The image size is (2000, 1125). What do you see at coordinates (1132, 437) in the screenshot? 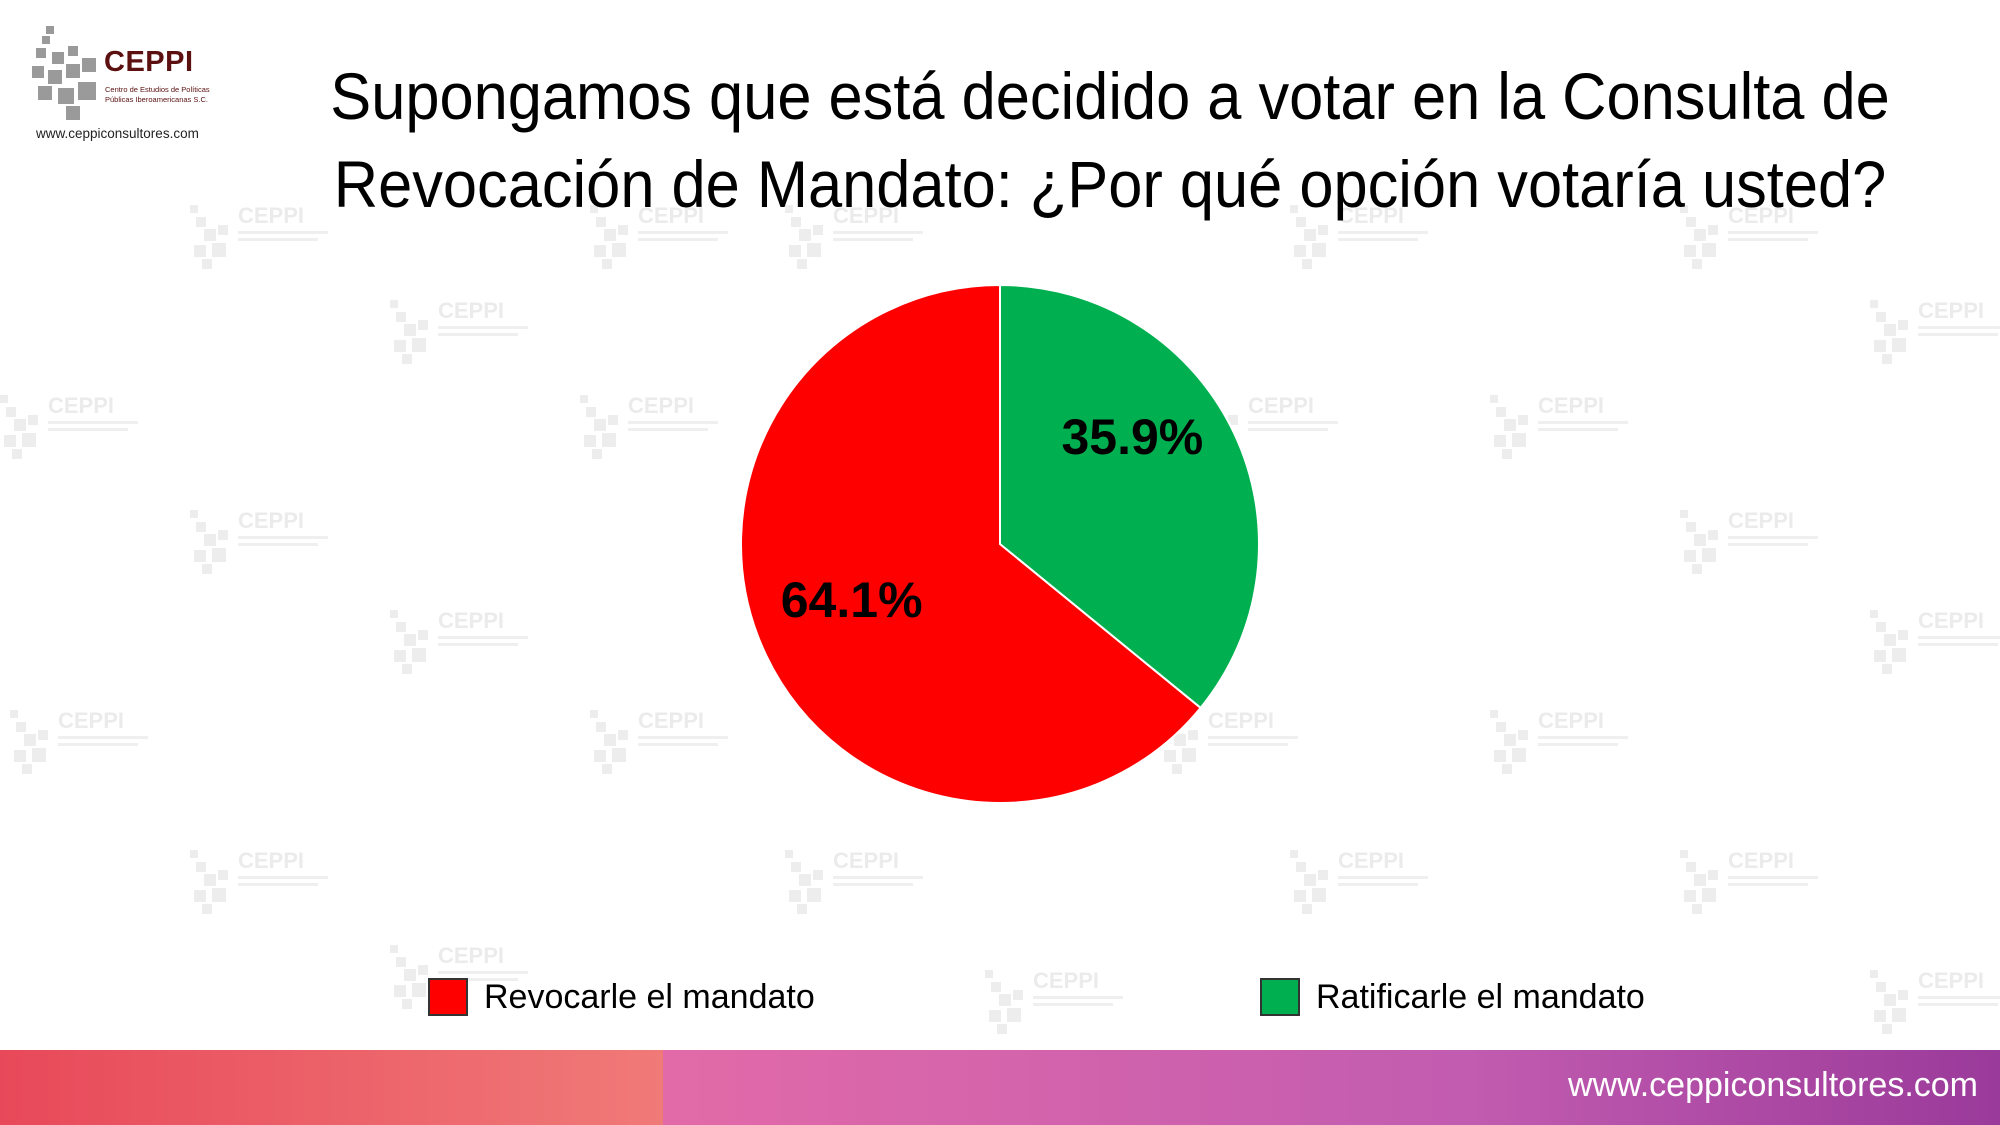
I see `data-label-ratificar: 35.9%` at bounding box center [1132, 437].